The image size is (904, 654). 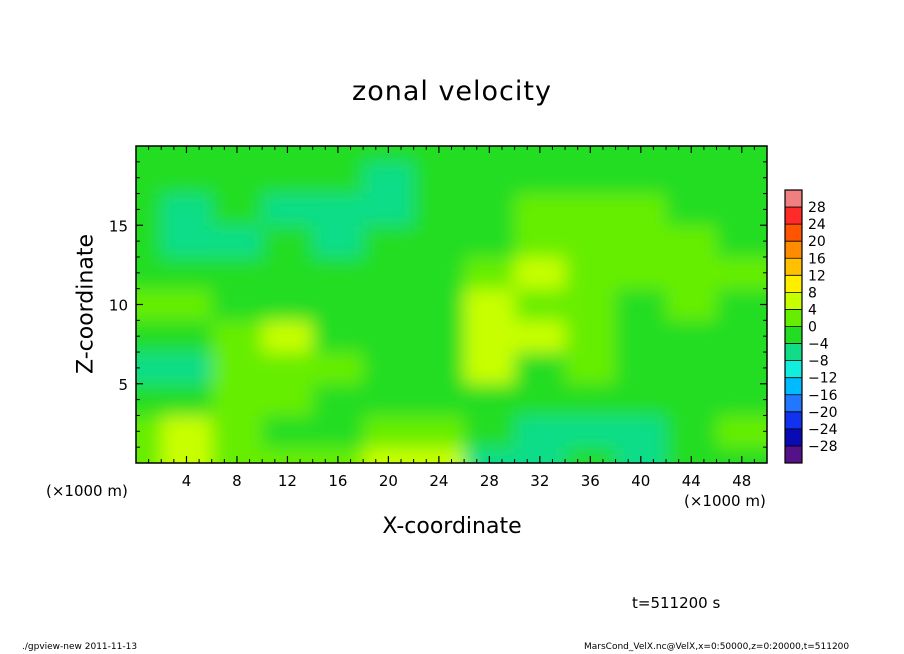 I want to click on colorbar-label: 4, so click(x=812, y=310).